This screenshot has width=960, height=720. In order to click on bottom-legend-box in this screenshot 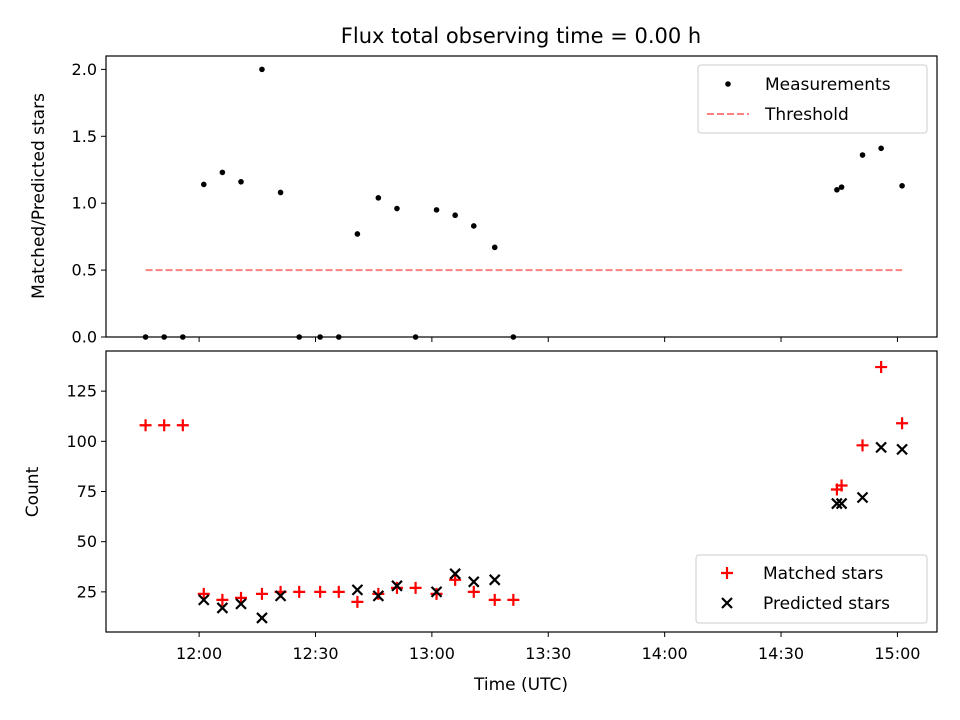, I will do `click(811, 589)`.